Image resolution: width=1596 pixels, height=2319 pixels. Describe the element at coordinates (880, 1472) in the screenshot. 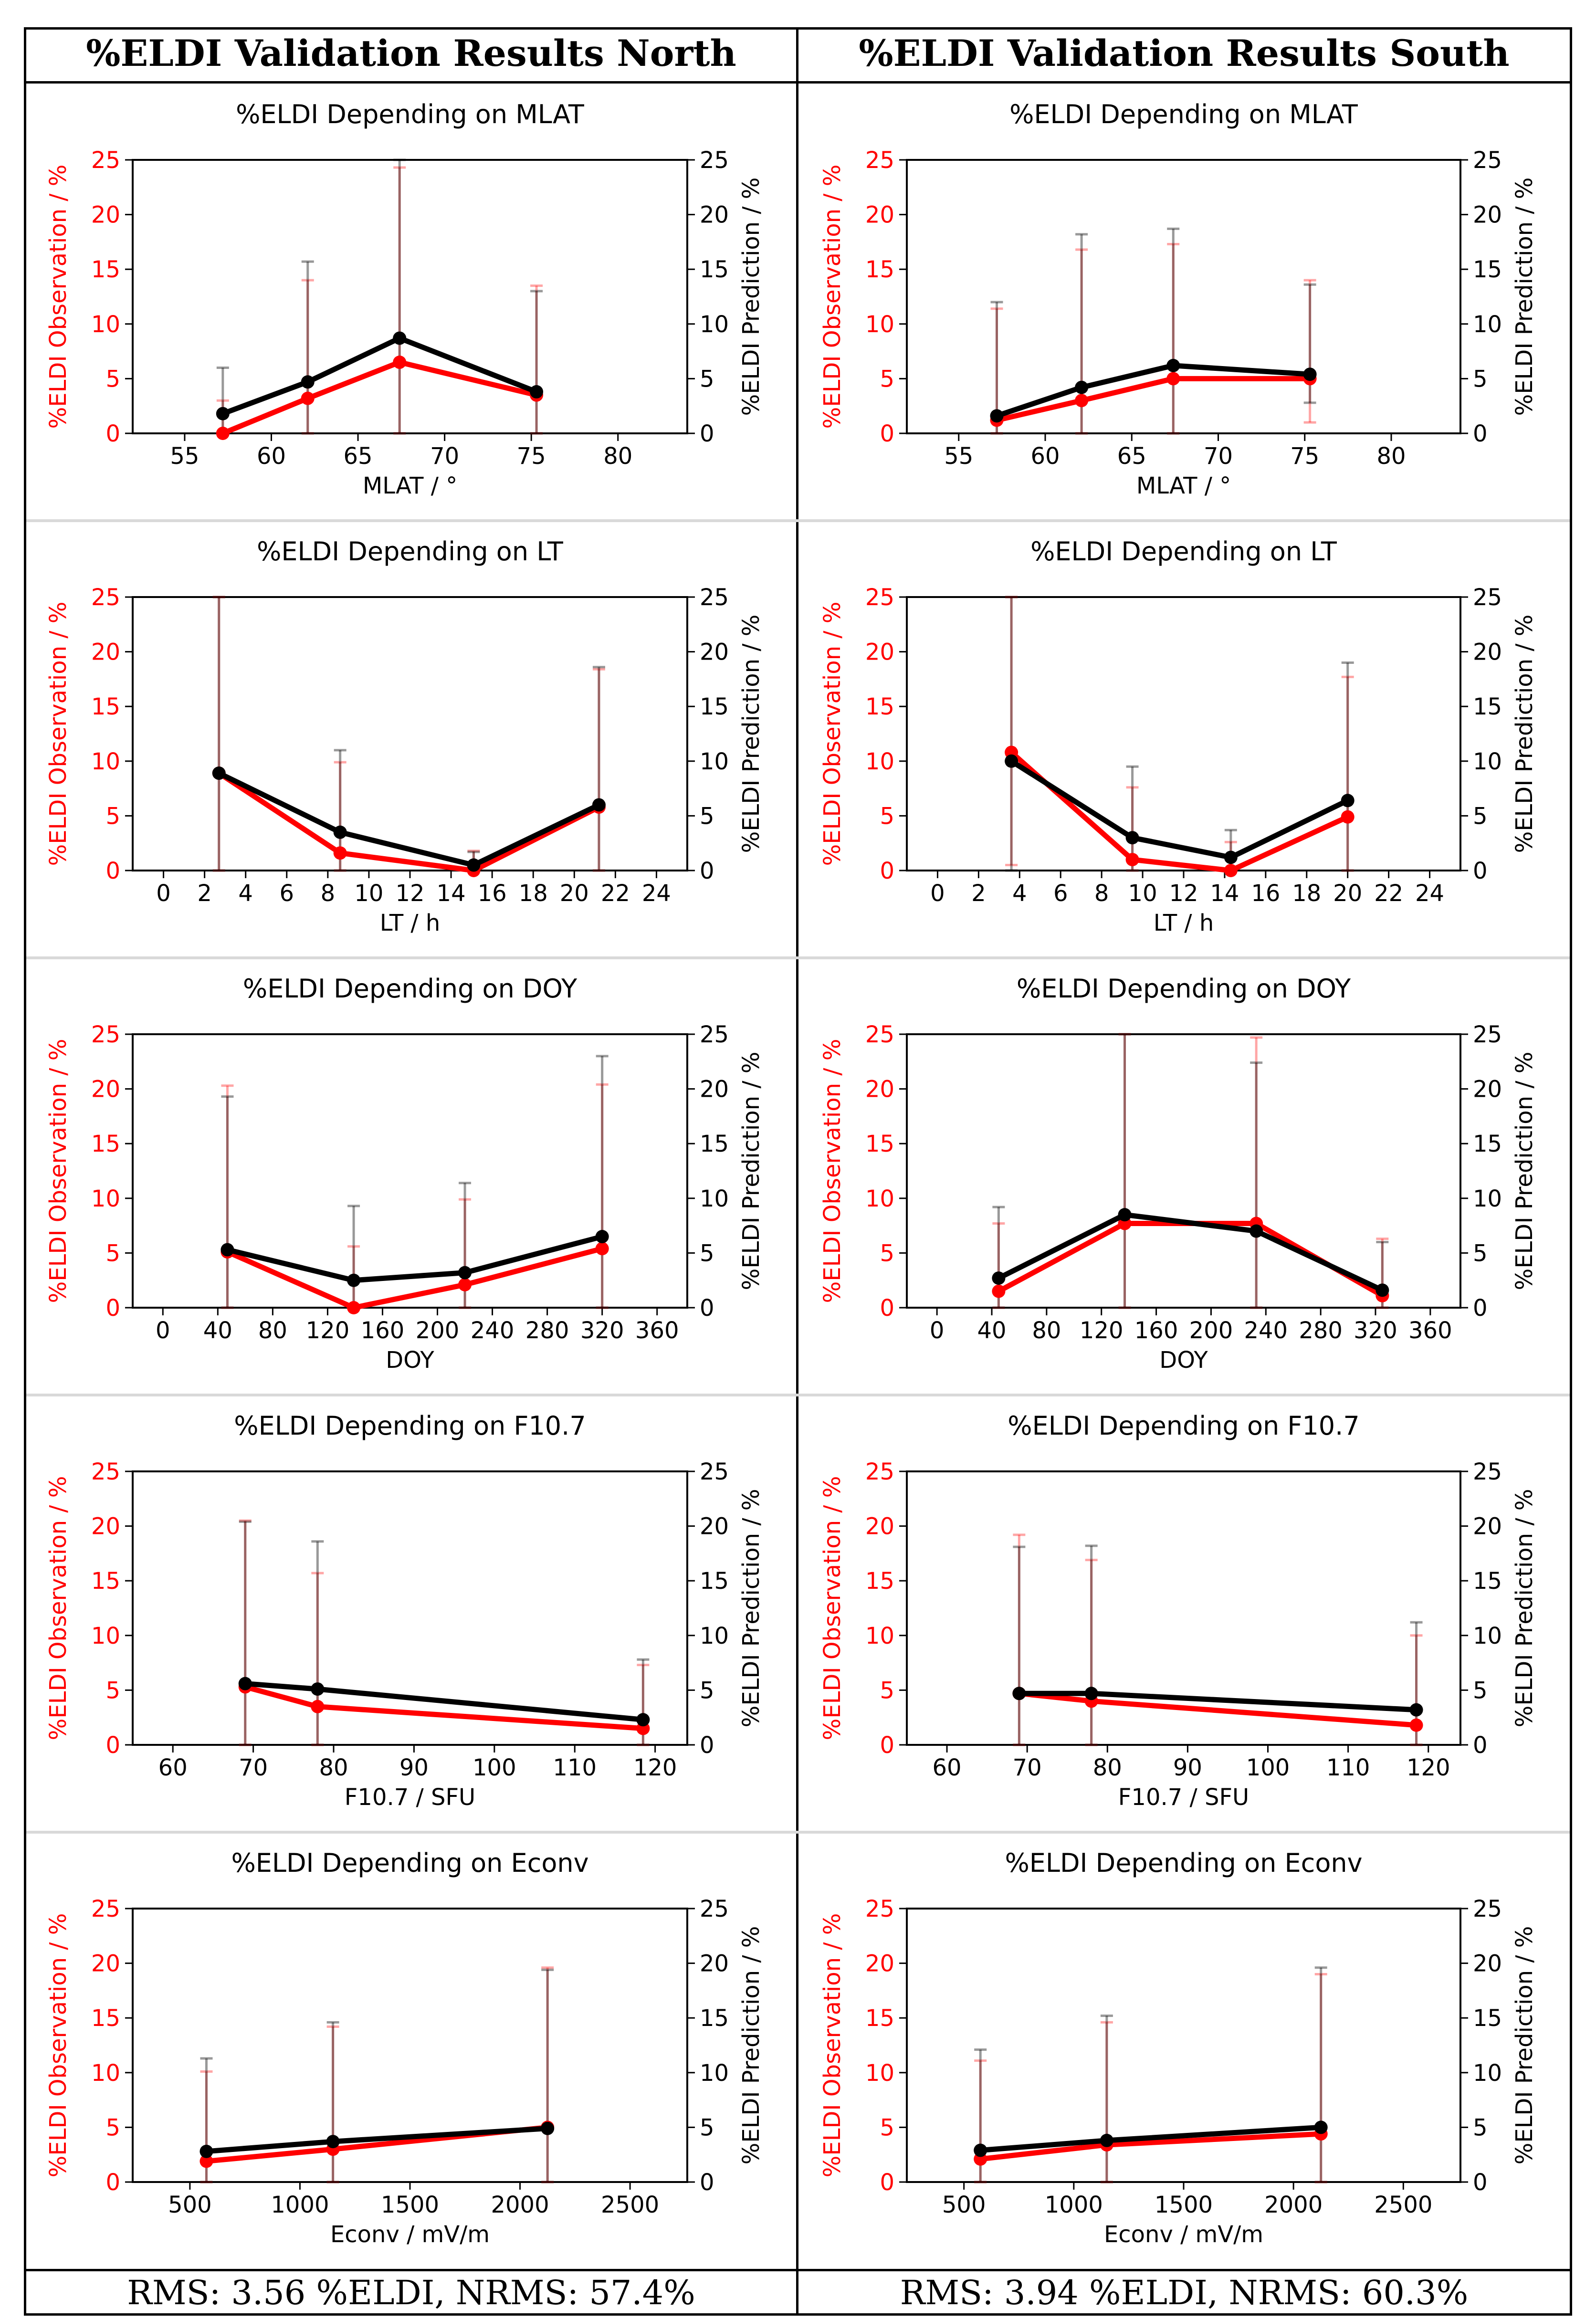

I see `y-tick-label-left: 25` at that location.